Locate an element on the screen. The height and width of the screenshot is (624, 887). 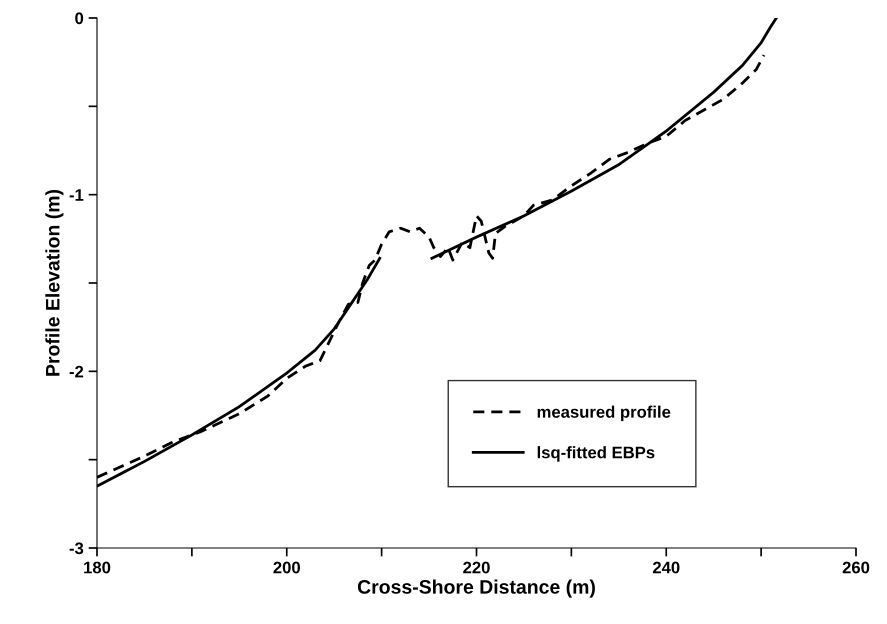
y-tick-label: -1 is located at coordinates (77, 195).